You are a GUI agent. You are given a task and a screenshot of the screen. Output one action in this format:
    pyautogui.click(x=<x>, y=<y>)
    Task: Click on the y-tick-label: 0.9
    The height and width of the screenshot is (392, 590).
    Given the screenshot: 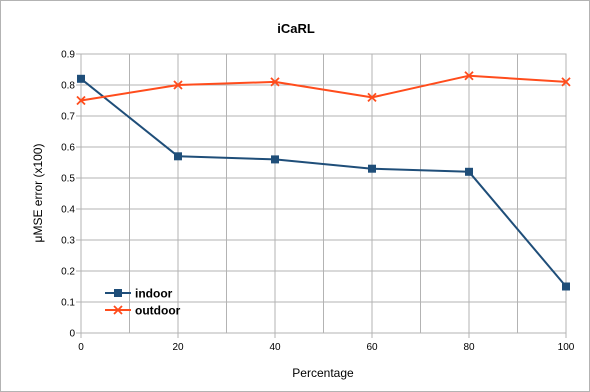 What is the action you would take?
    pyautogui.click(x=68, y=55)
    